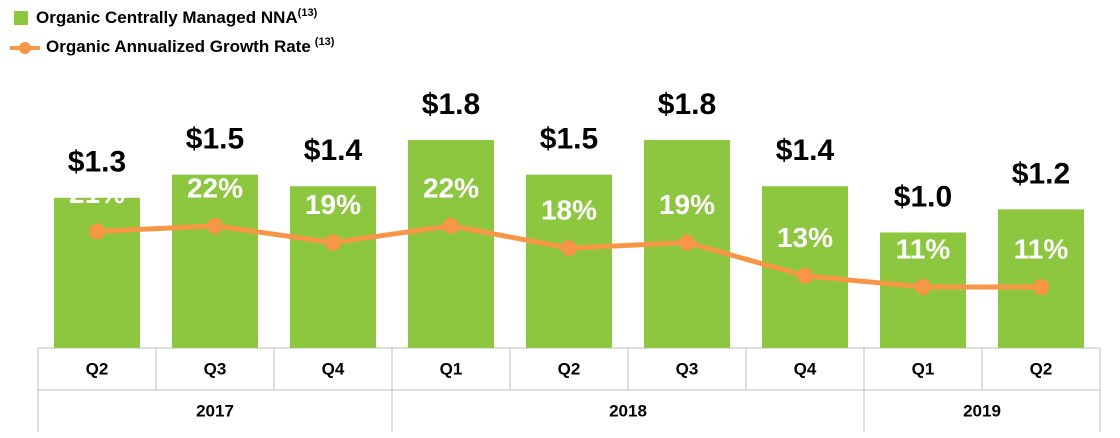 The image size is (1120, 438). I want to click on legend-label: Organic Annualized Growth Rate (13), so click(190, 46).